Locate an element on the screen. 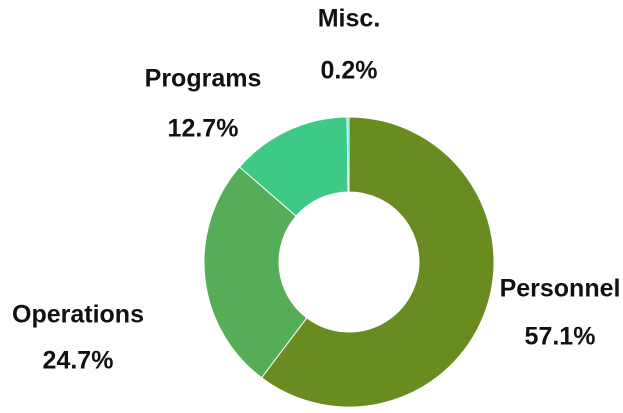 The height and width of the screenshot is (413, 623). slice-label: Operations is located at coordinates (78, 315).